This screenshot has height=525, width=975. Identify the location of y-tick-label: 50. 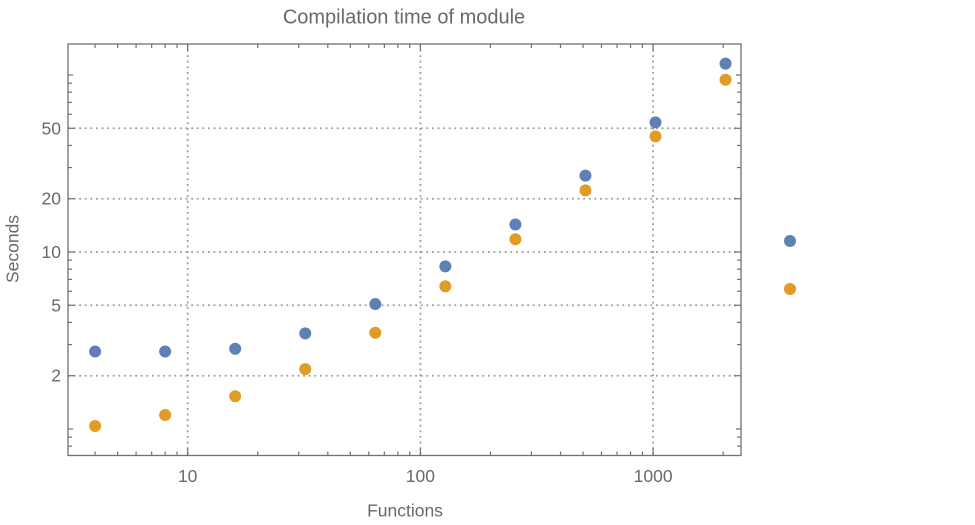
(52, 128).